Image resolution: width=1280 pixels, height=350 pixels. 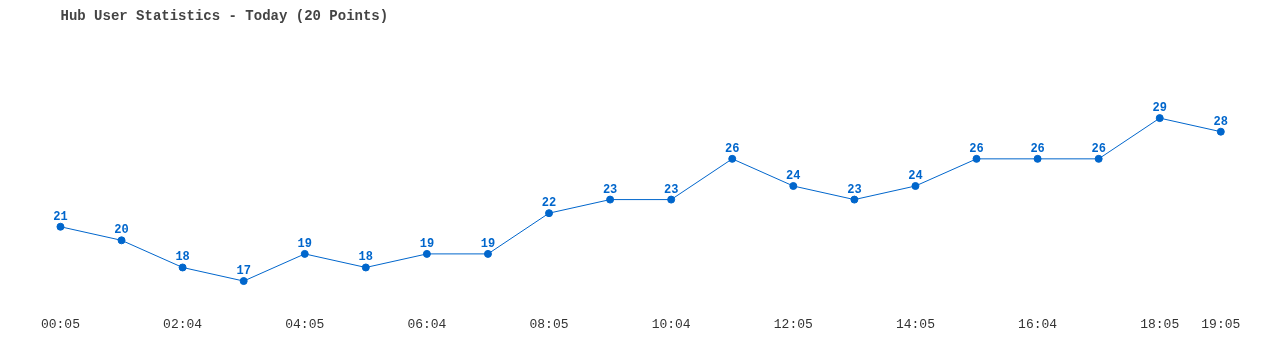 What do you see at coordinates (1038, 324) in the screenshot?
I see `x-tick-label: 16:04` at bounding box center [1038, 324].